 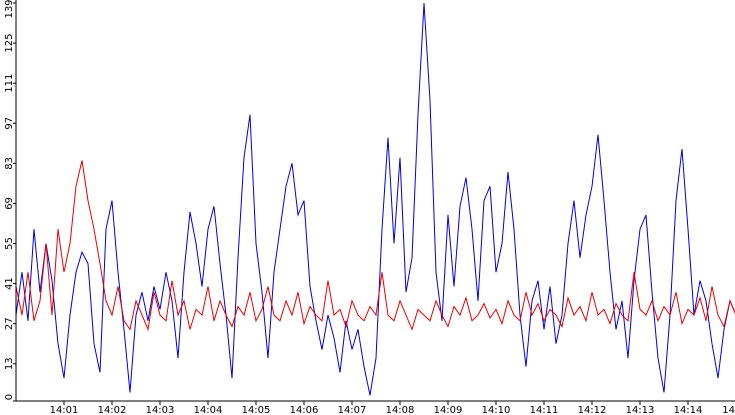 What do you see at coordinates (9, 9) in the screenshot?
I see `y-tick-label: 139` at bounding box center [9, 9].